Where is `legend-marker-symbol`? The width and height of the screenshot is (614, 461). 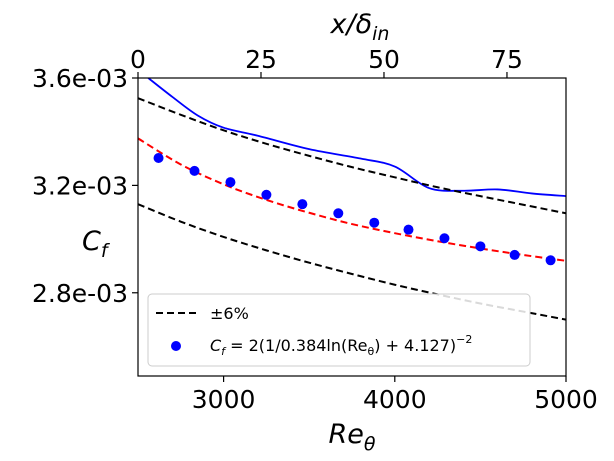 legend-marker-symbol is located at coordinates (176, 346).